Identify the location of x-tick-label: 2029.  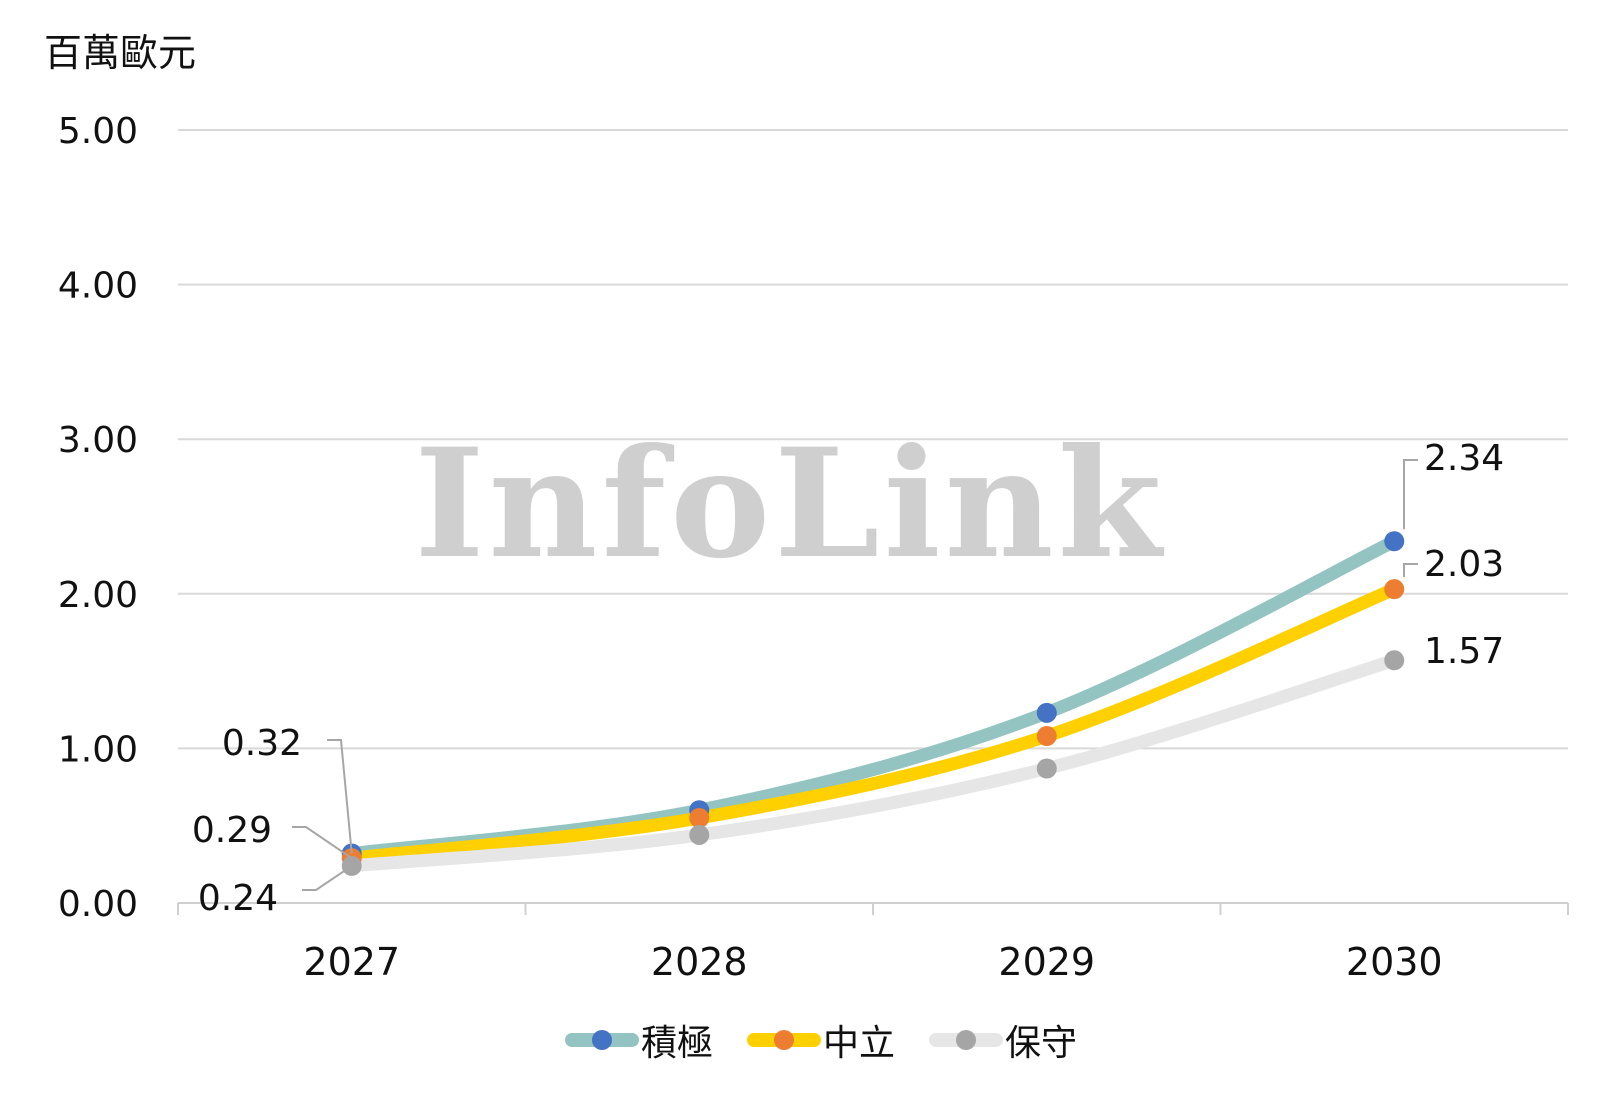
(1046, 962).